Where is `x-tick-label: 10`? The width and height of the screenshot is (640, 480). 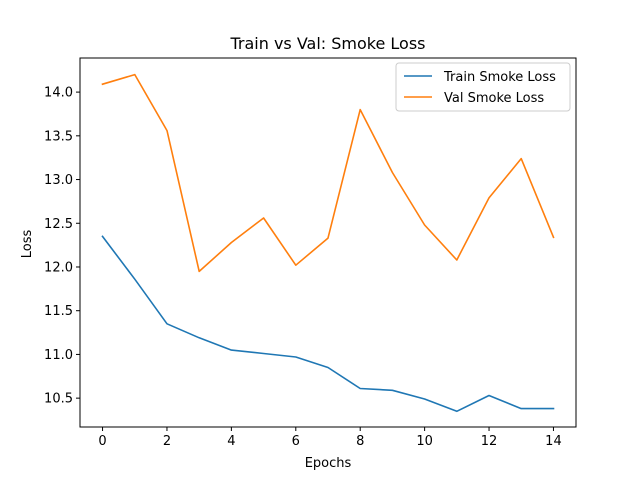 x-tick-label: 10 is located at coordinates (424, 441).